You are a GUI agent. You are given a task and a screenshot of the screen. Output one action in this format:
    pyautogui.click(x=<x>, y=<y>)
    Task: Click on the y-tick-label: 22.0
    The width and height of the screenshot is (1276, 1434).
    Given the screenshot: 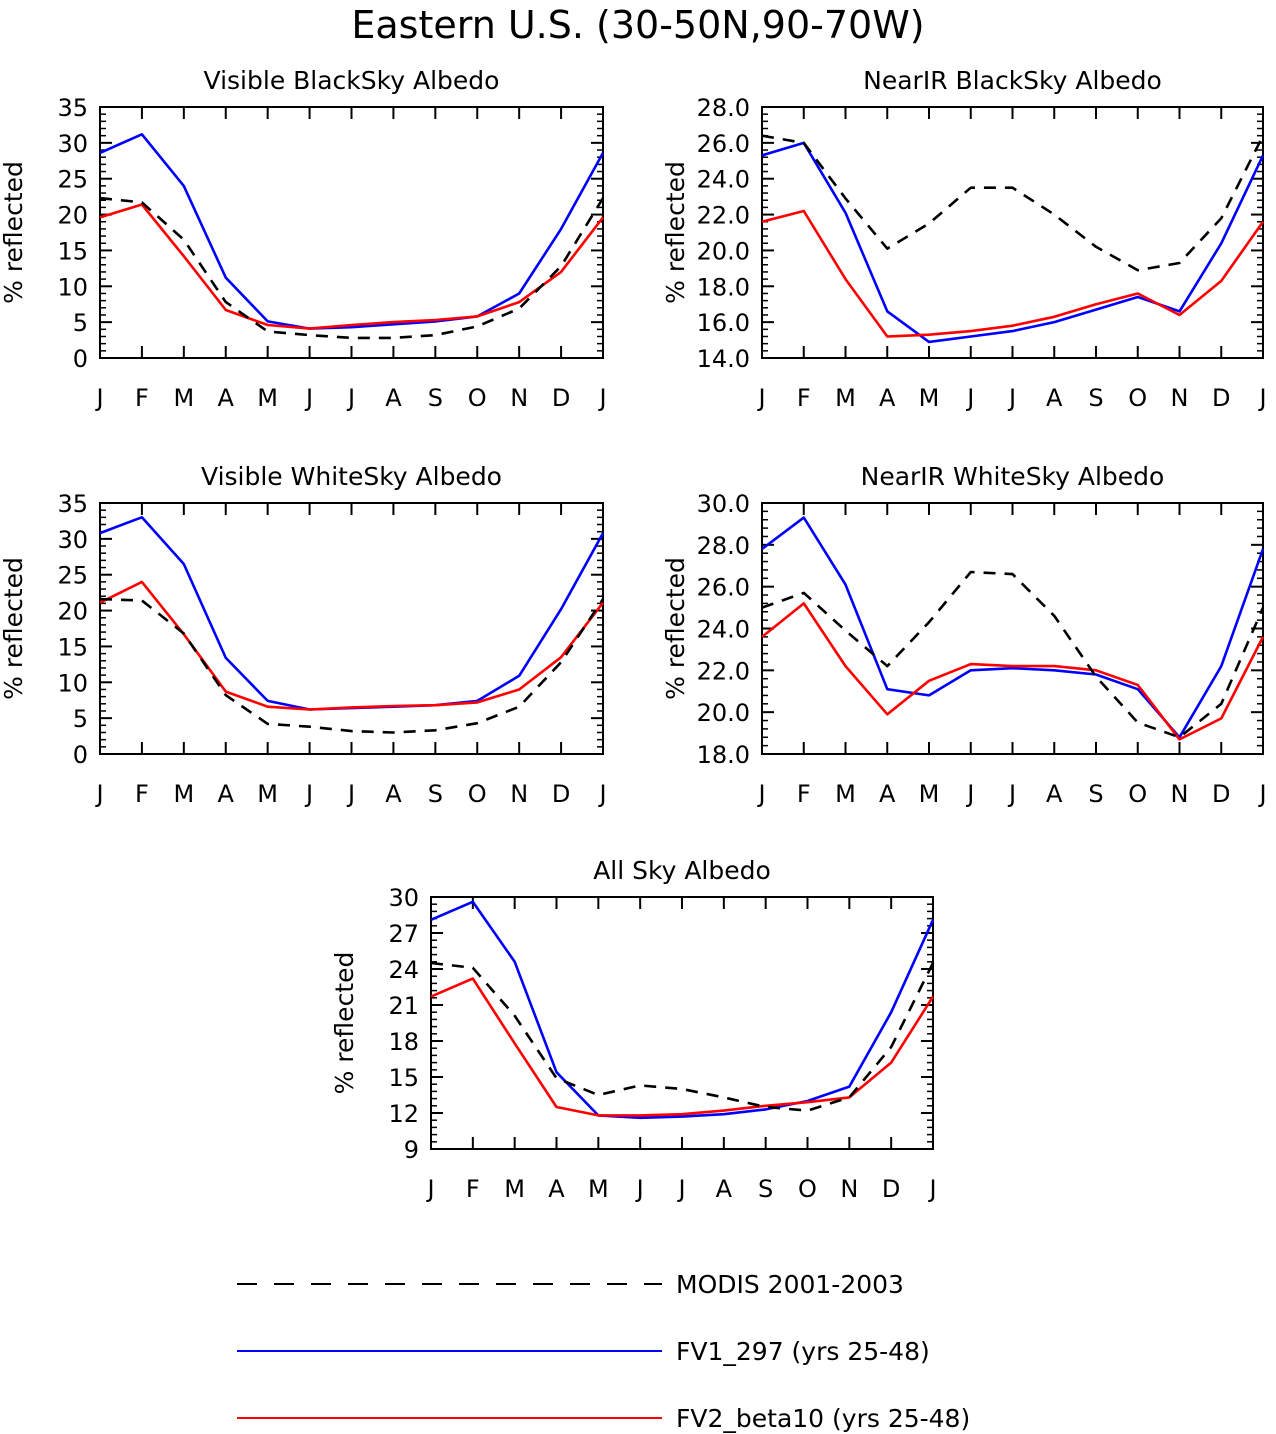 What is the action you would take?
    pyautogui.click(x=723, y=671)
    